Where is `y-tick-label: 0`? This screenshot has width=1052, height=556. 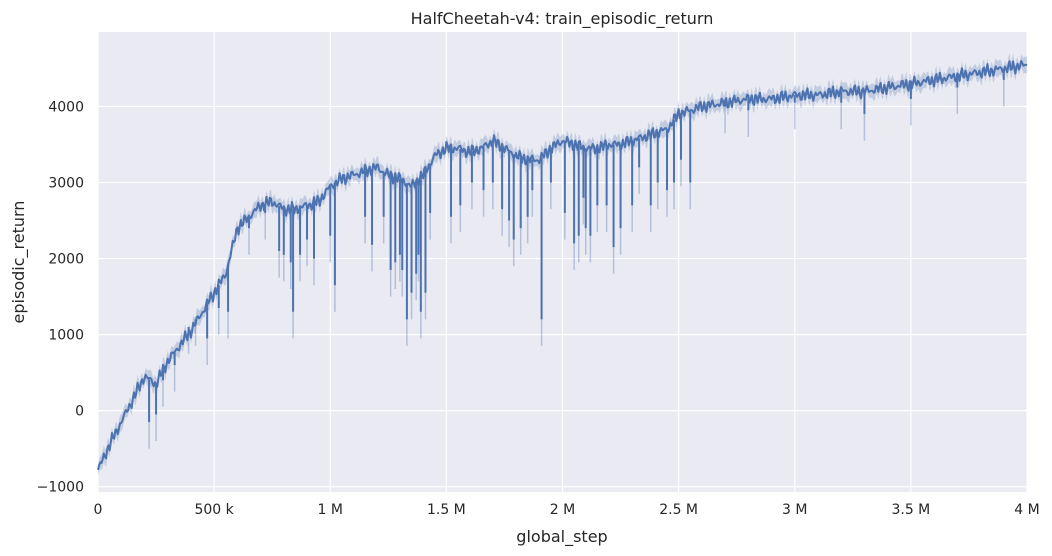
y-tick-label: 0 is located at coordinates (79, 412).